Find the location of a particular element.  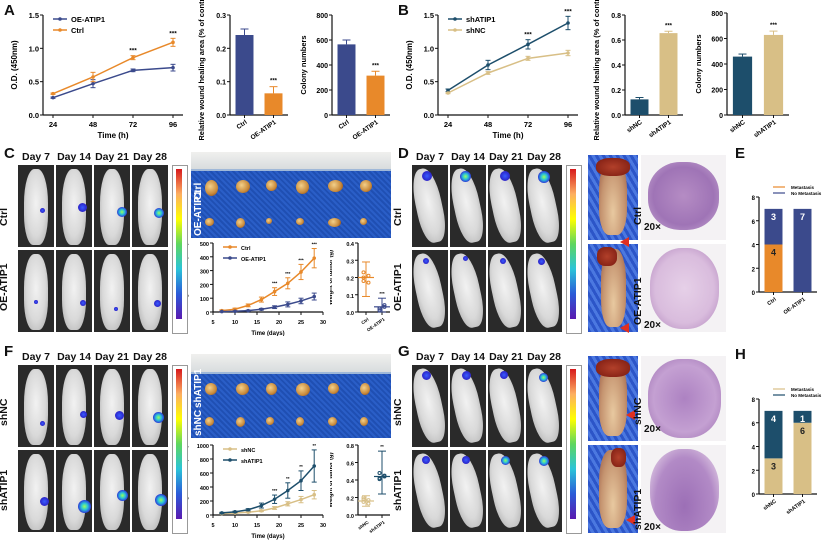

histology-g-shatip1 is located at coordinates (683, 489).